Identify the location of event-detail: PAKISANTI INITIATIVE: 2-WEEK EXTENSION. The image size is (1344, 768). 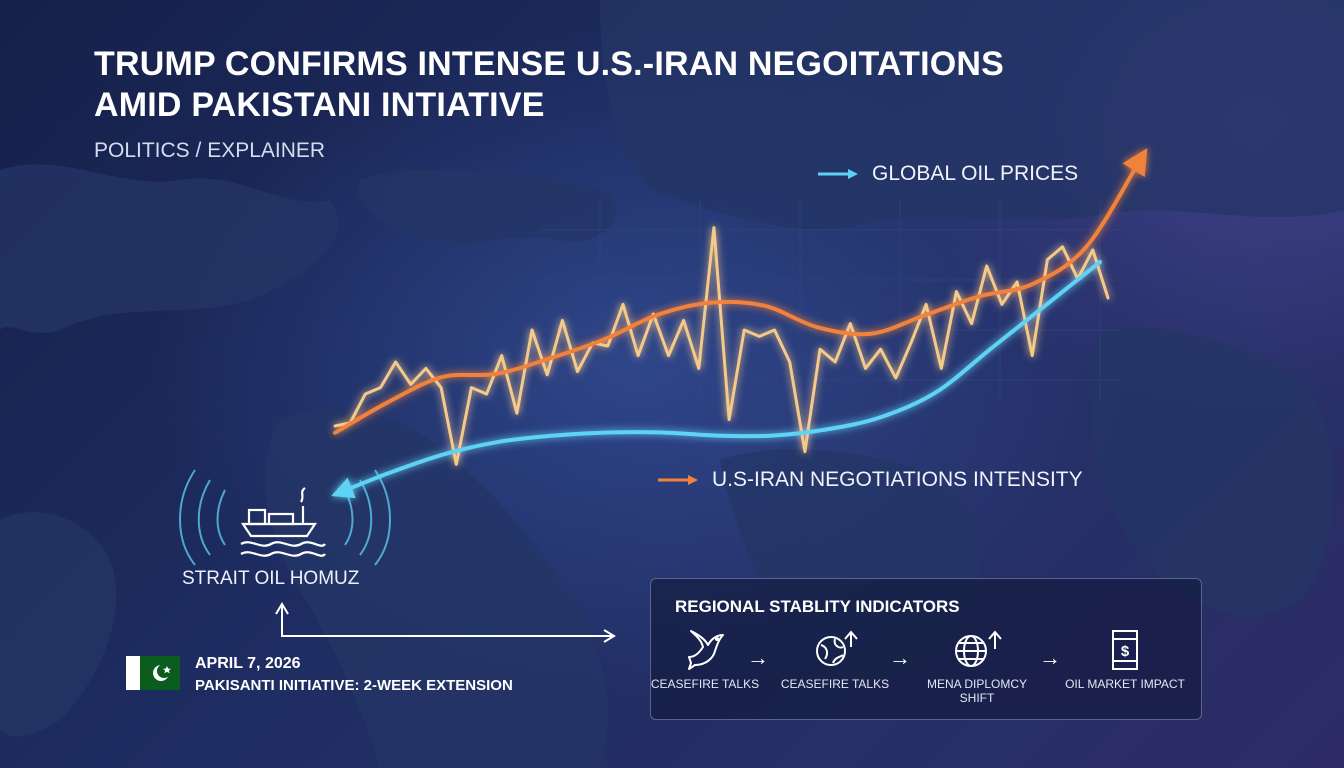
(354, 685).